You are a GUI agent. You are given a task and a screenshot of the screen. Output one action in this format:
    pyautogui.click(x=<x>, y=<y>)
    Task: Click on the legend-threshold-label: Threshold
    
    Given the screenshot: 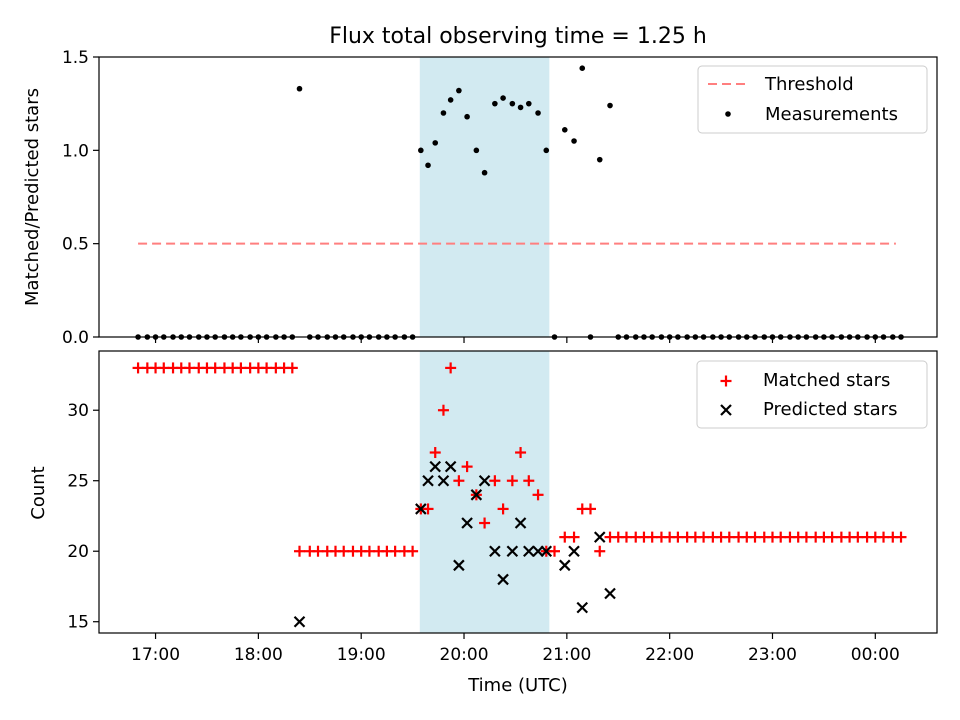 What is the action you would take?
    pyautogui.click(x=809, y=84)
    